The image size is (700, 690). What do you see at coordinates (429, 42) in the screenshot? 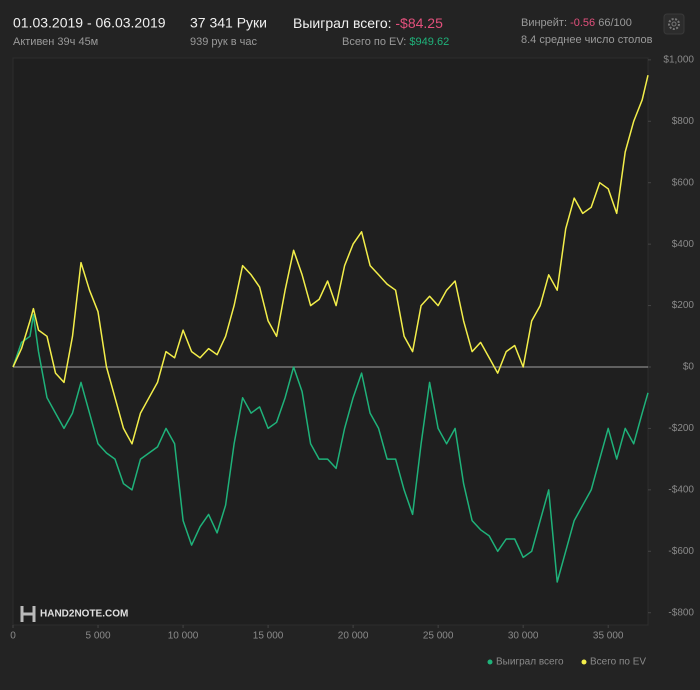
I see `ev-value: $949.62` at bounding box center [429, 42].